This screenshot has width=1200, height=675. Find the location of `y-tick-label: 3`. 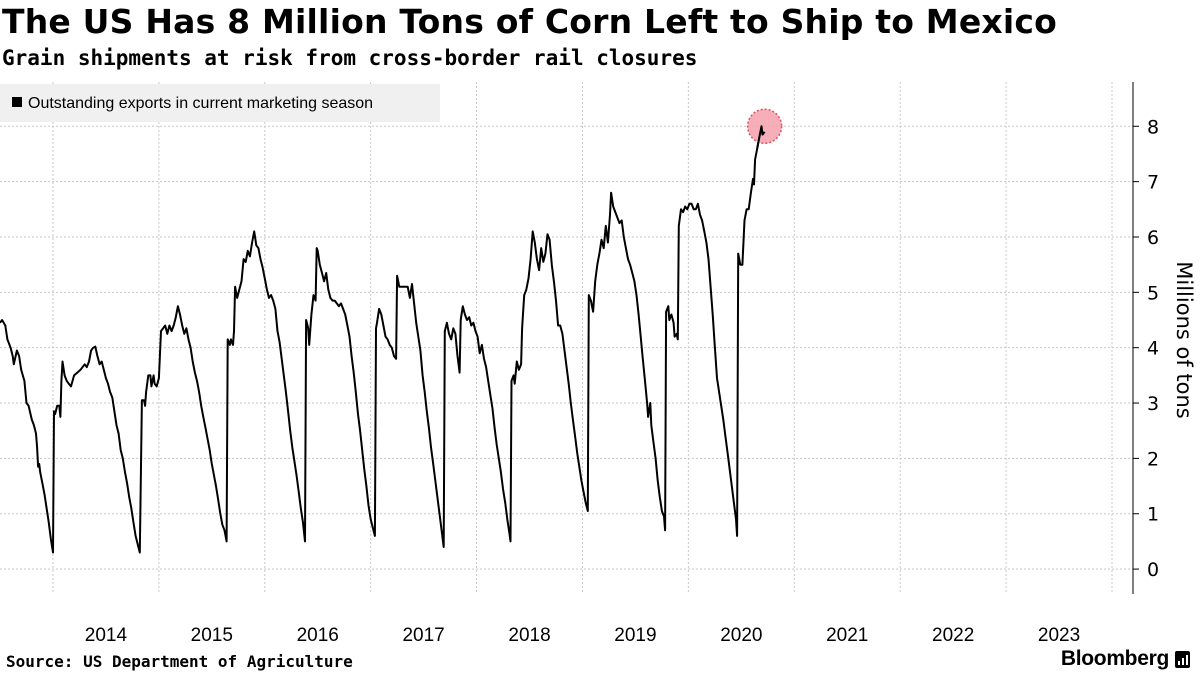

y-tick-label: 3 is located at coordinates (1153, 404).